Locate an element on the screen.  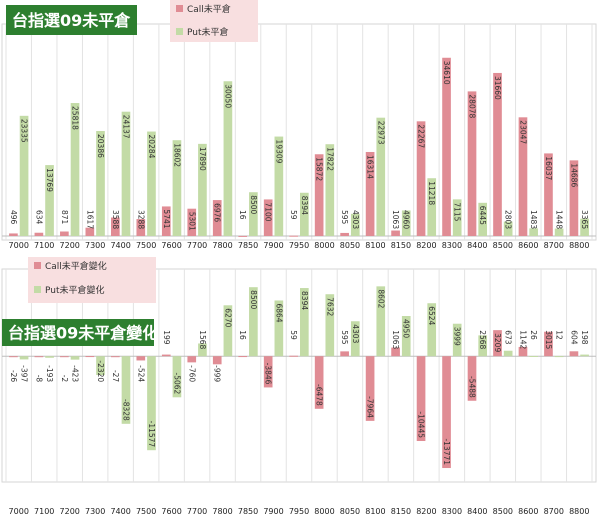
x-tick-label: 7100 is located at coordinates (44, 511).